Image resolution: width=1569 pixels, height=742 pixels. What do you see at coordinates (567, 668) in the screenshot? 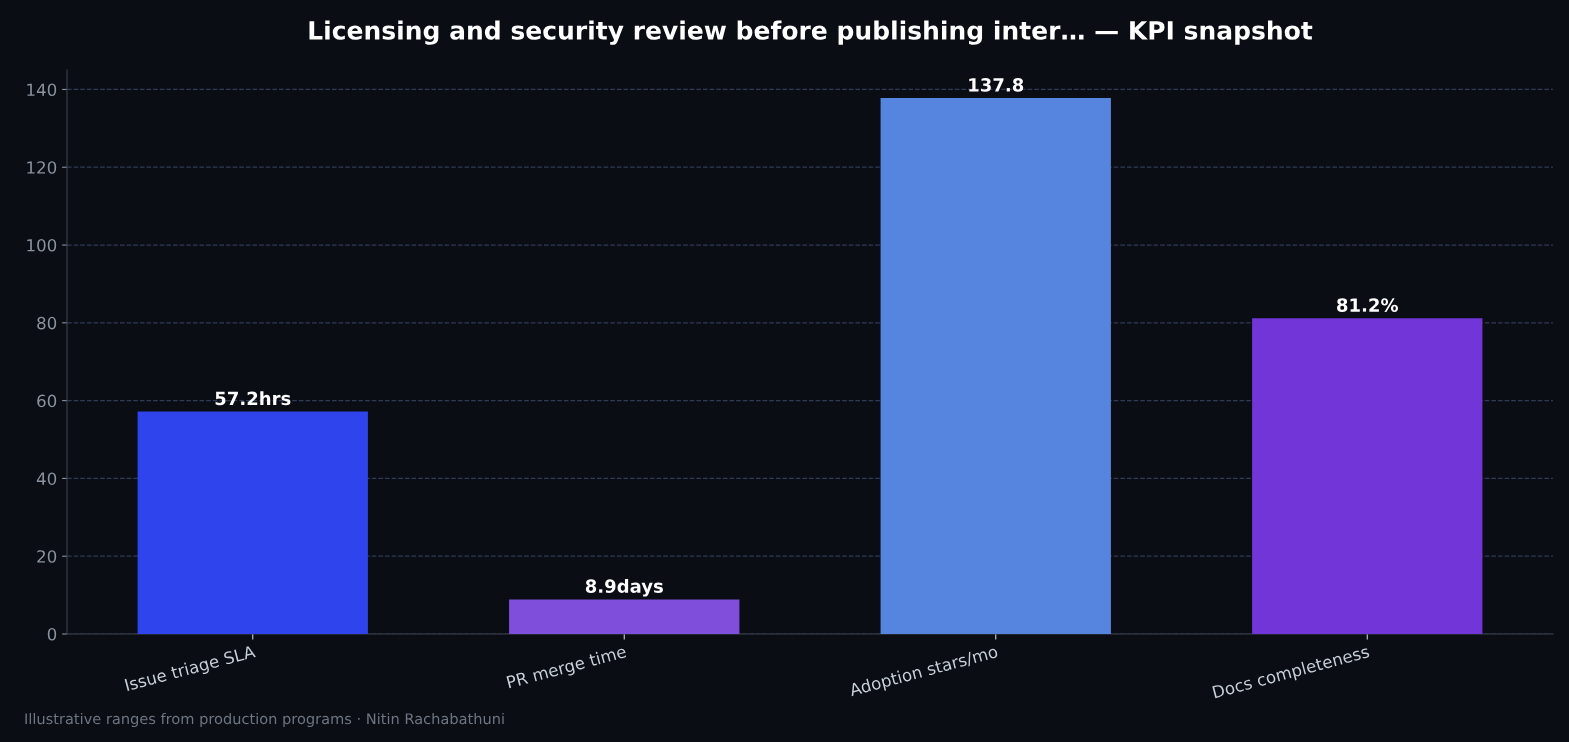
I see `x-tick-label: PR merge time` at bounding box center [567, 668].